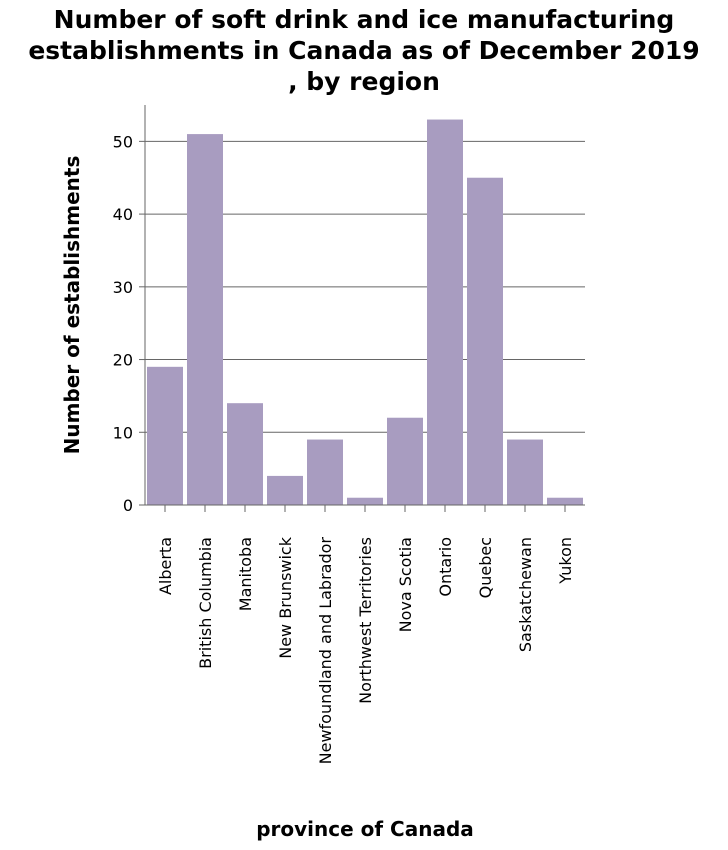 This screenshot has width=728, height=850. What do you see at coordinates (165, 566) in the screenshot?
I see `x-tick-label: Alberta` at bounding box center [165, 566].